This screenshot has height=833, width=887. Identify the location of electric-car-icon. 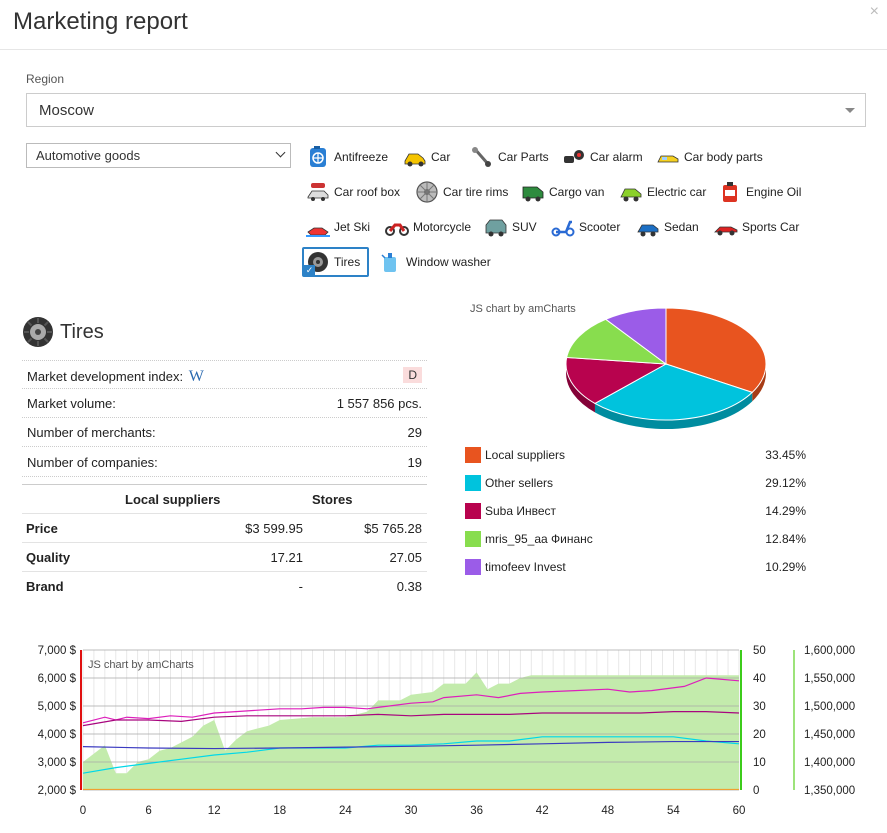
(631, 195).